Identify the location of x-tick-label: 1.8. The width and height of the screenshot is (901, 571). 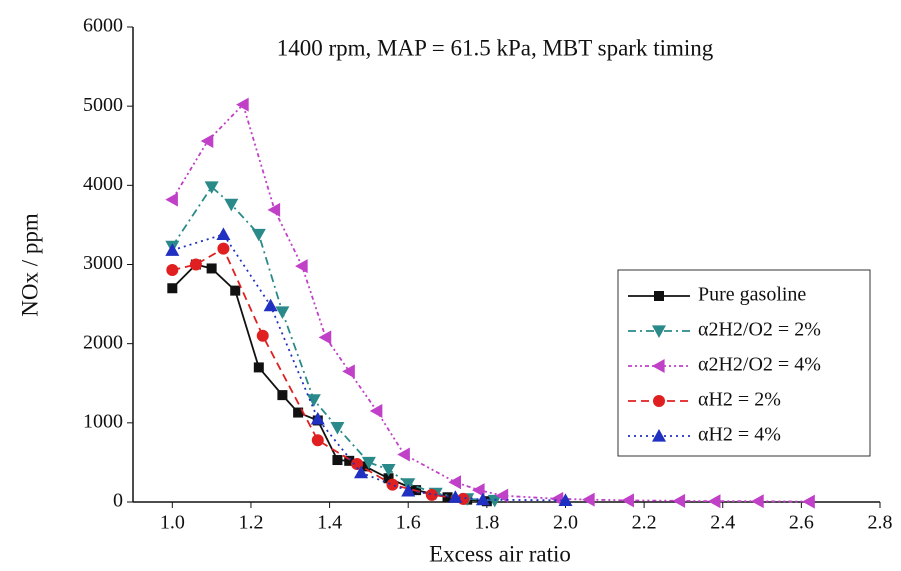
(486, 523).